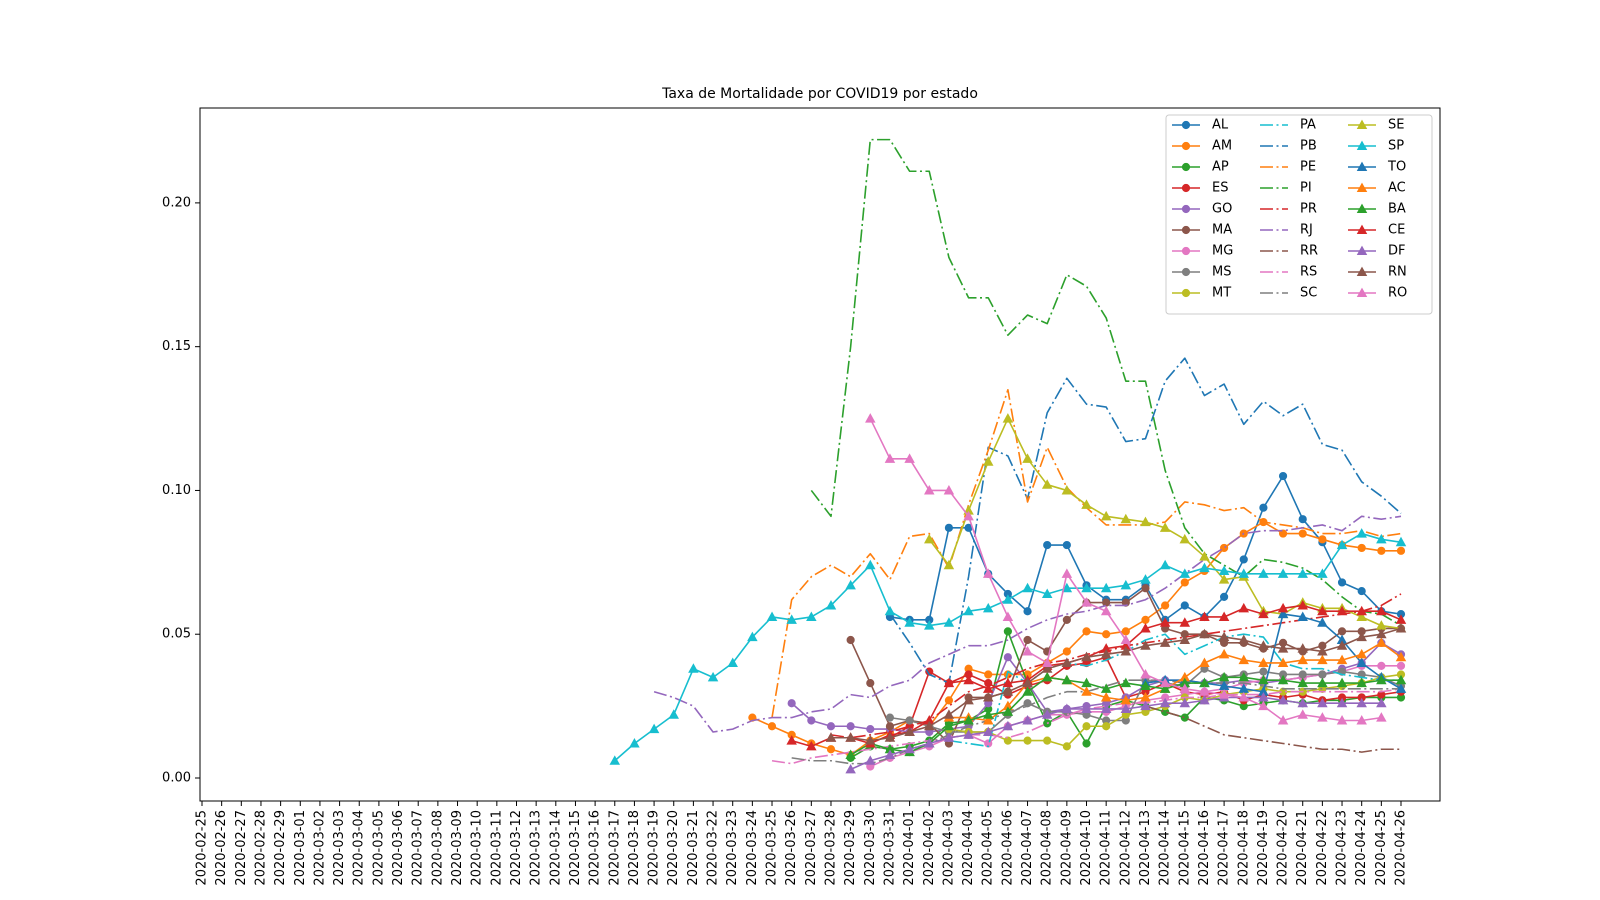 This screenshot has height=900, width=1600. What do you see at coordinates (1396, 167) in the screenshot?
I see `legend-label: TO` at bounding box center [1396, 167].